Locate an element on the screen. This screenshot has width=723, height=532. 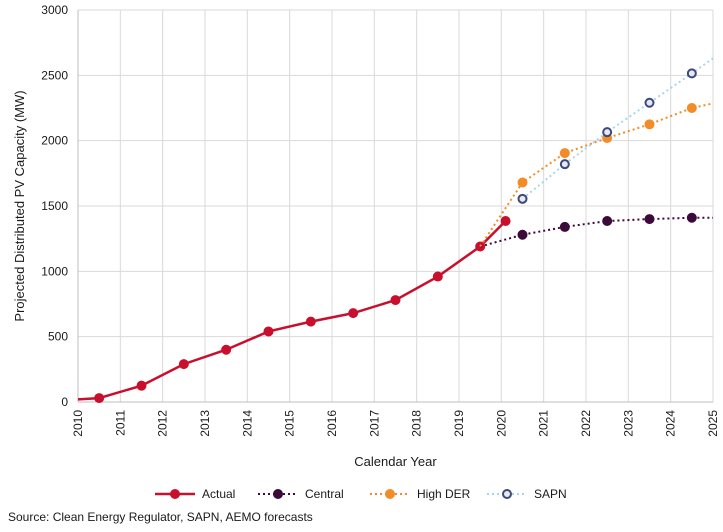
x-tick-label: 2014 is located at coordinates (247, 423).